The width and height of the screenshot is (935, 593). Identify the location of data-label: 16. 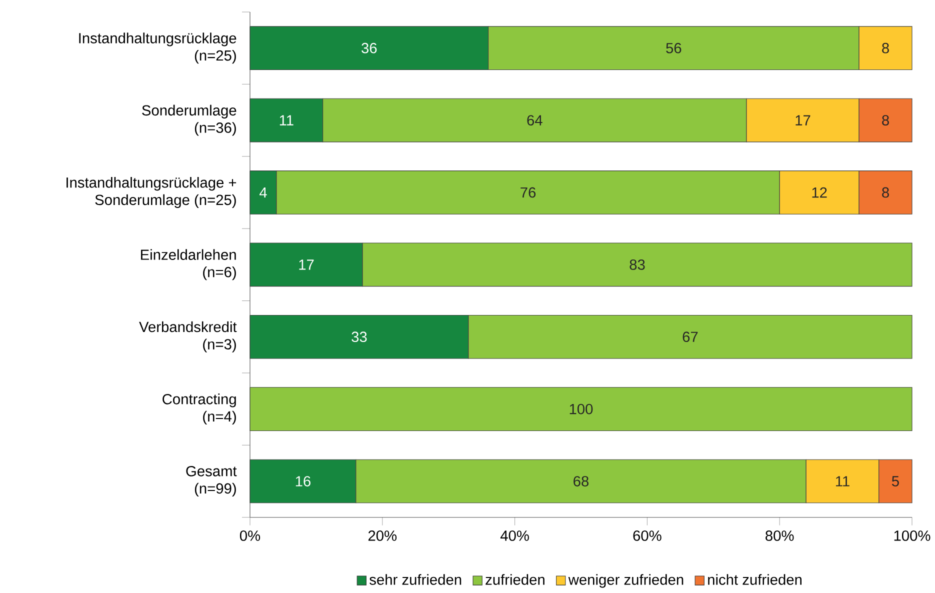
(303, 481).